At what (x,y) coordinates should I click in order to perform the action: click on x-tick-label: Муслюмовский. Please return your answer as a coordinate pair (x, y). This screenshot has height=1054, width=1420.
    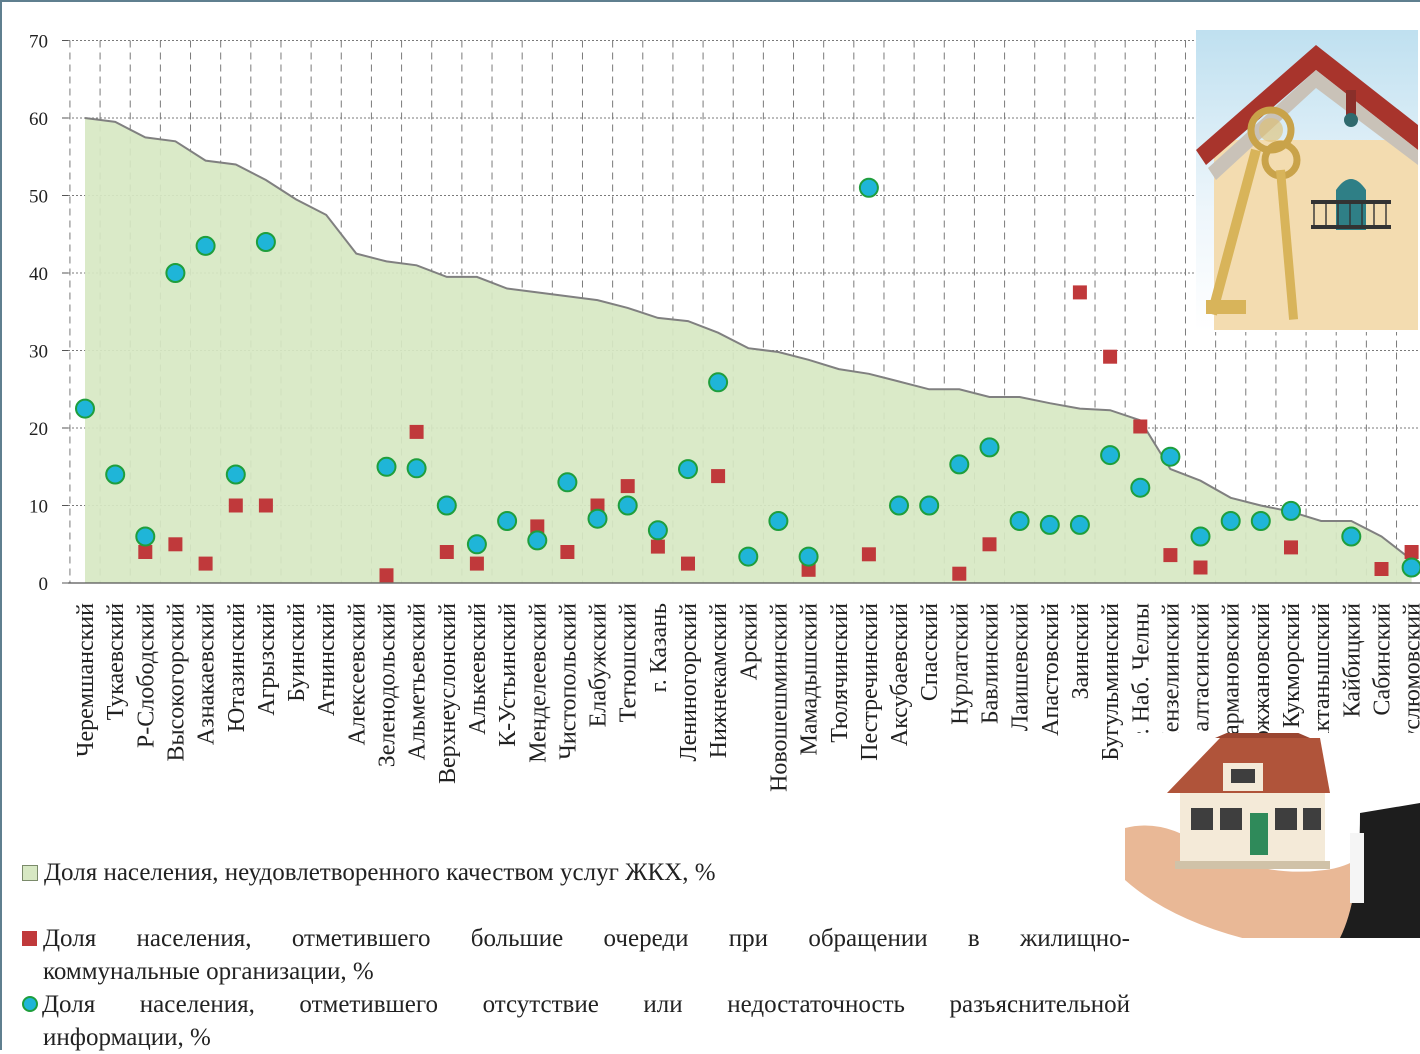
    Looking at the image, I should click on (1410, 683).